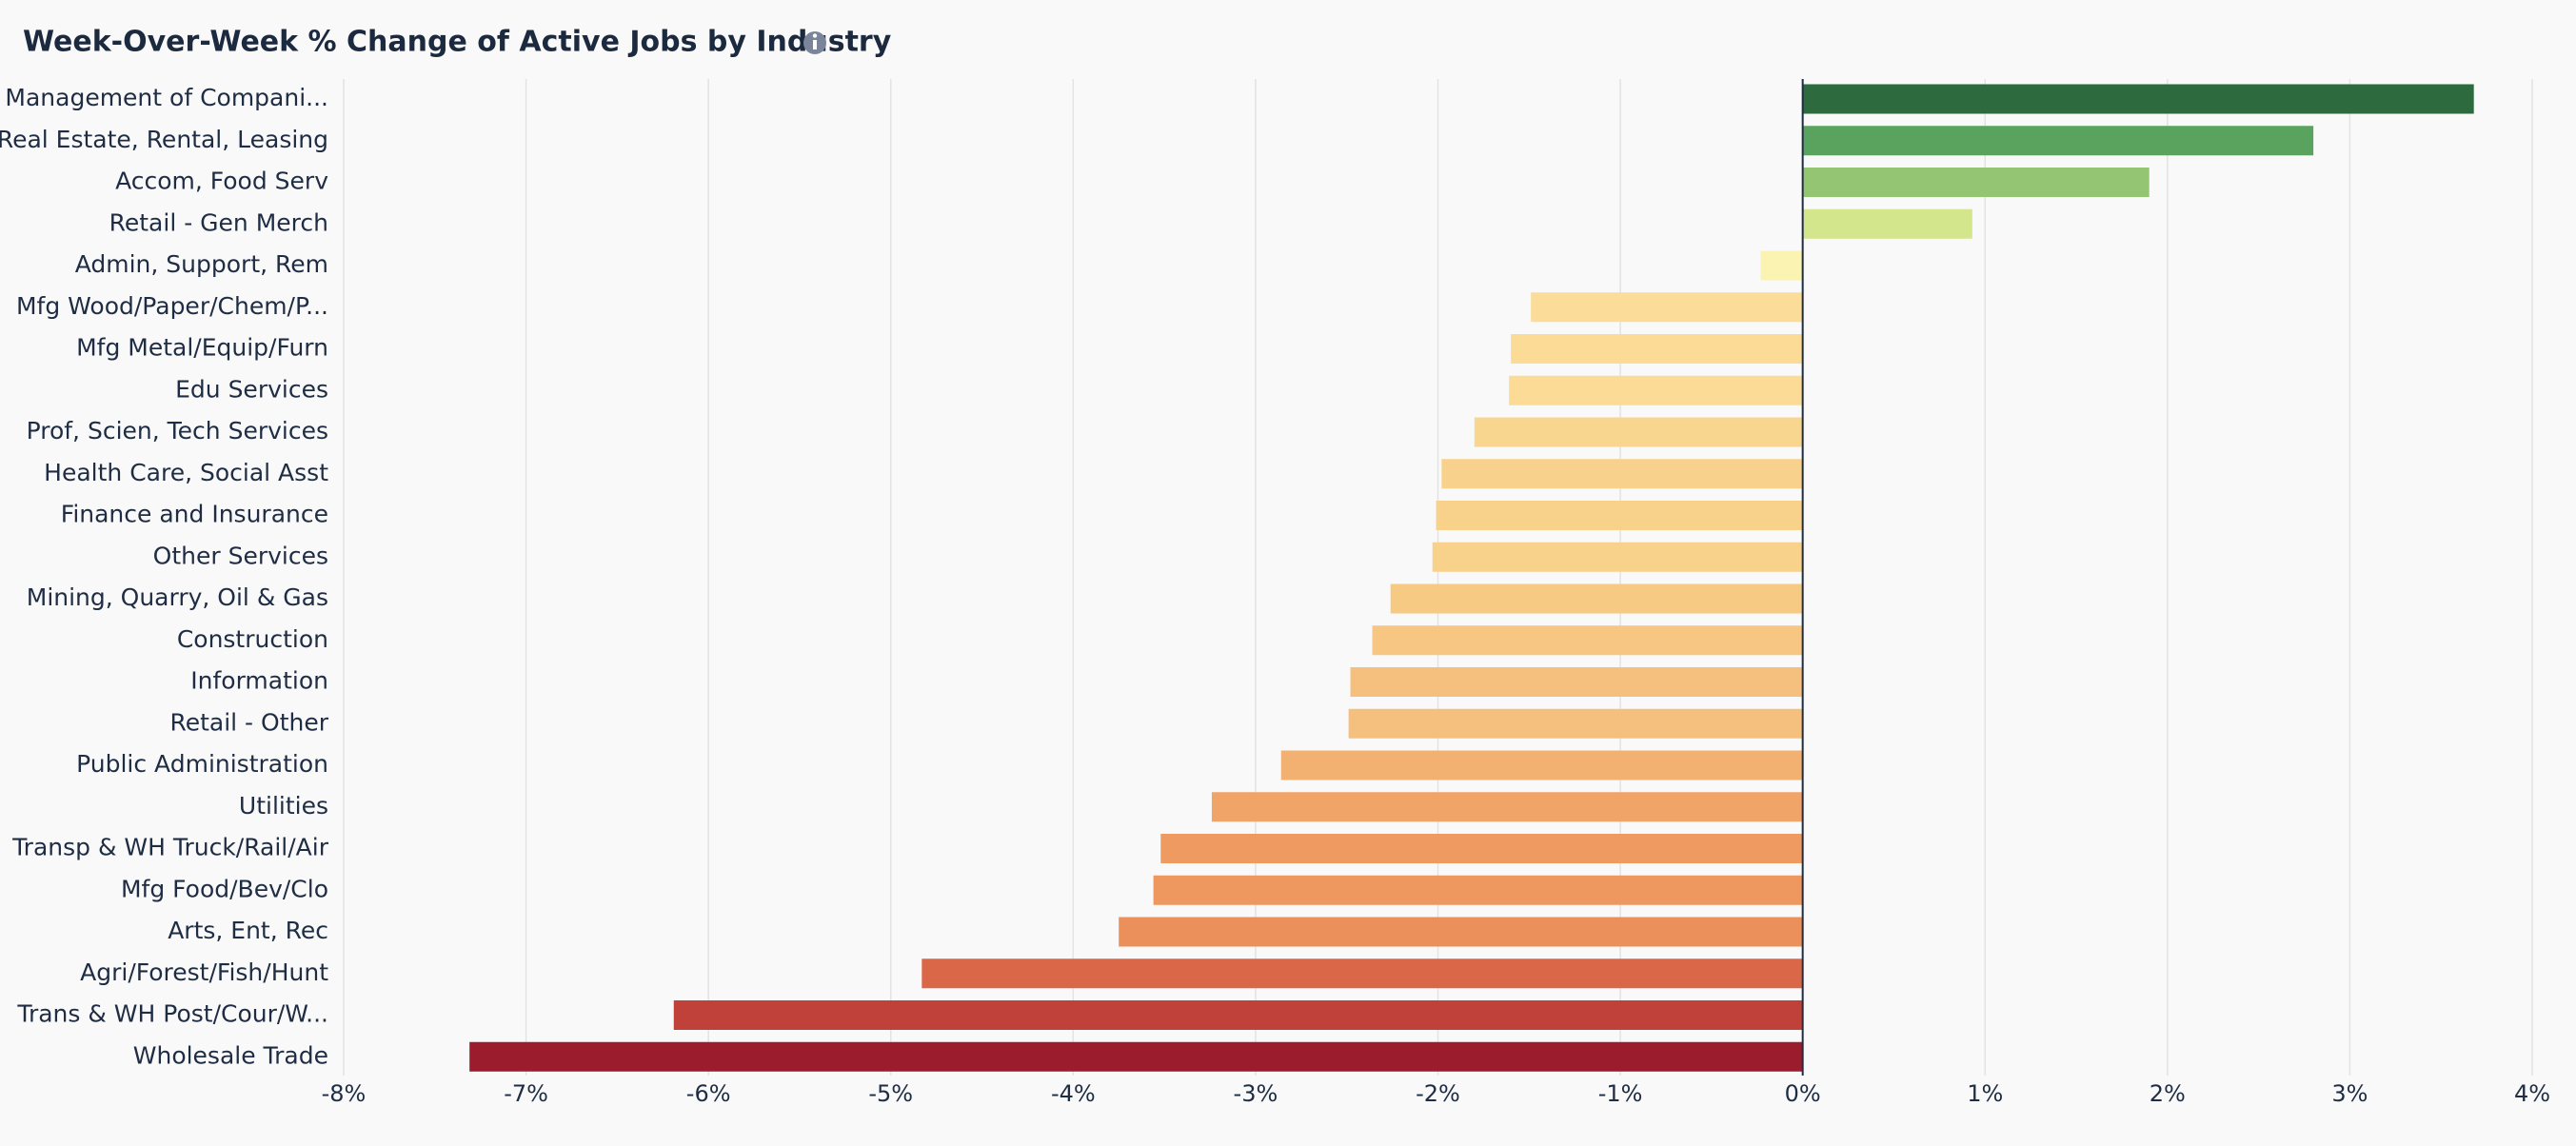 This screenshot has height=1146, width=2576. I want to click on y-tick-label: Retail - Other, so click(249, 722).